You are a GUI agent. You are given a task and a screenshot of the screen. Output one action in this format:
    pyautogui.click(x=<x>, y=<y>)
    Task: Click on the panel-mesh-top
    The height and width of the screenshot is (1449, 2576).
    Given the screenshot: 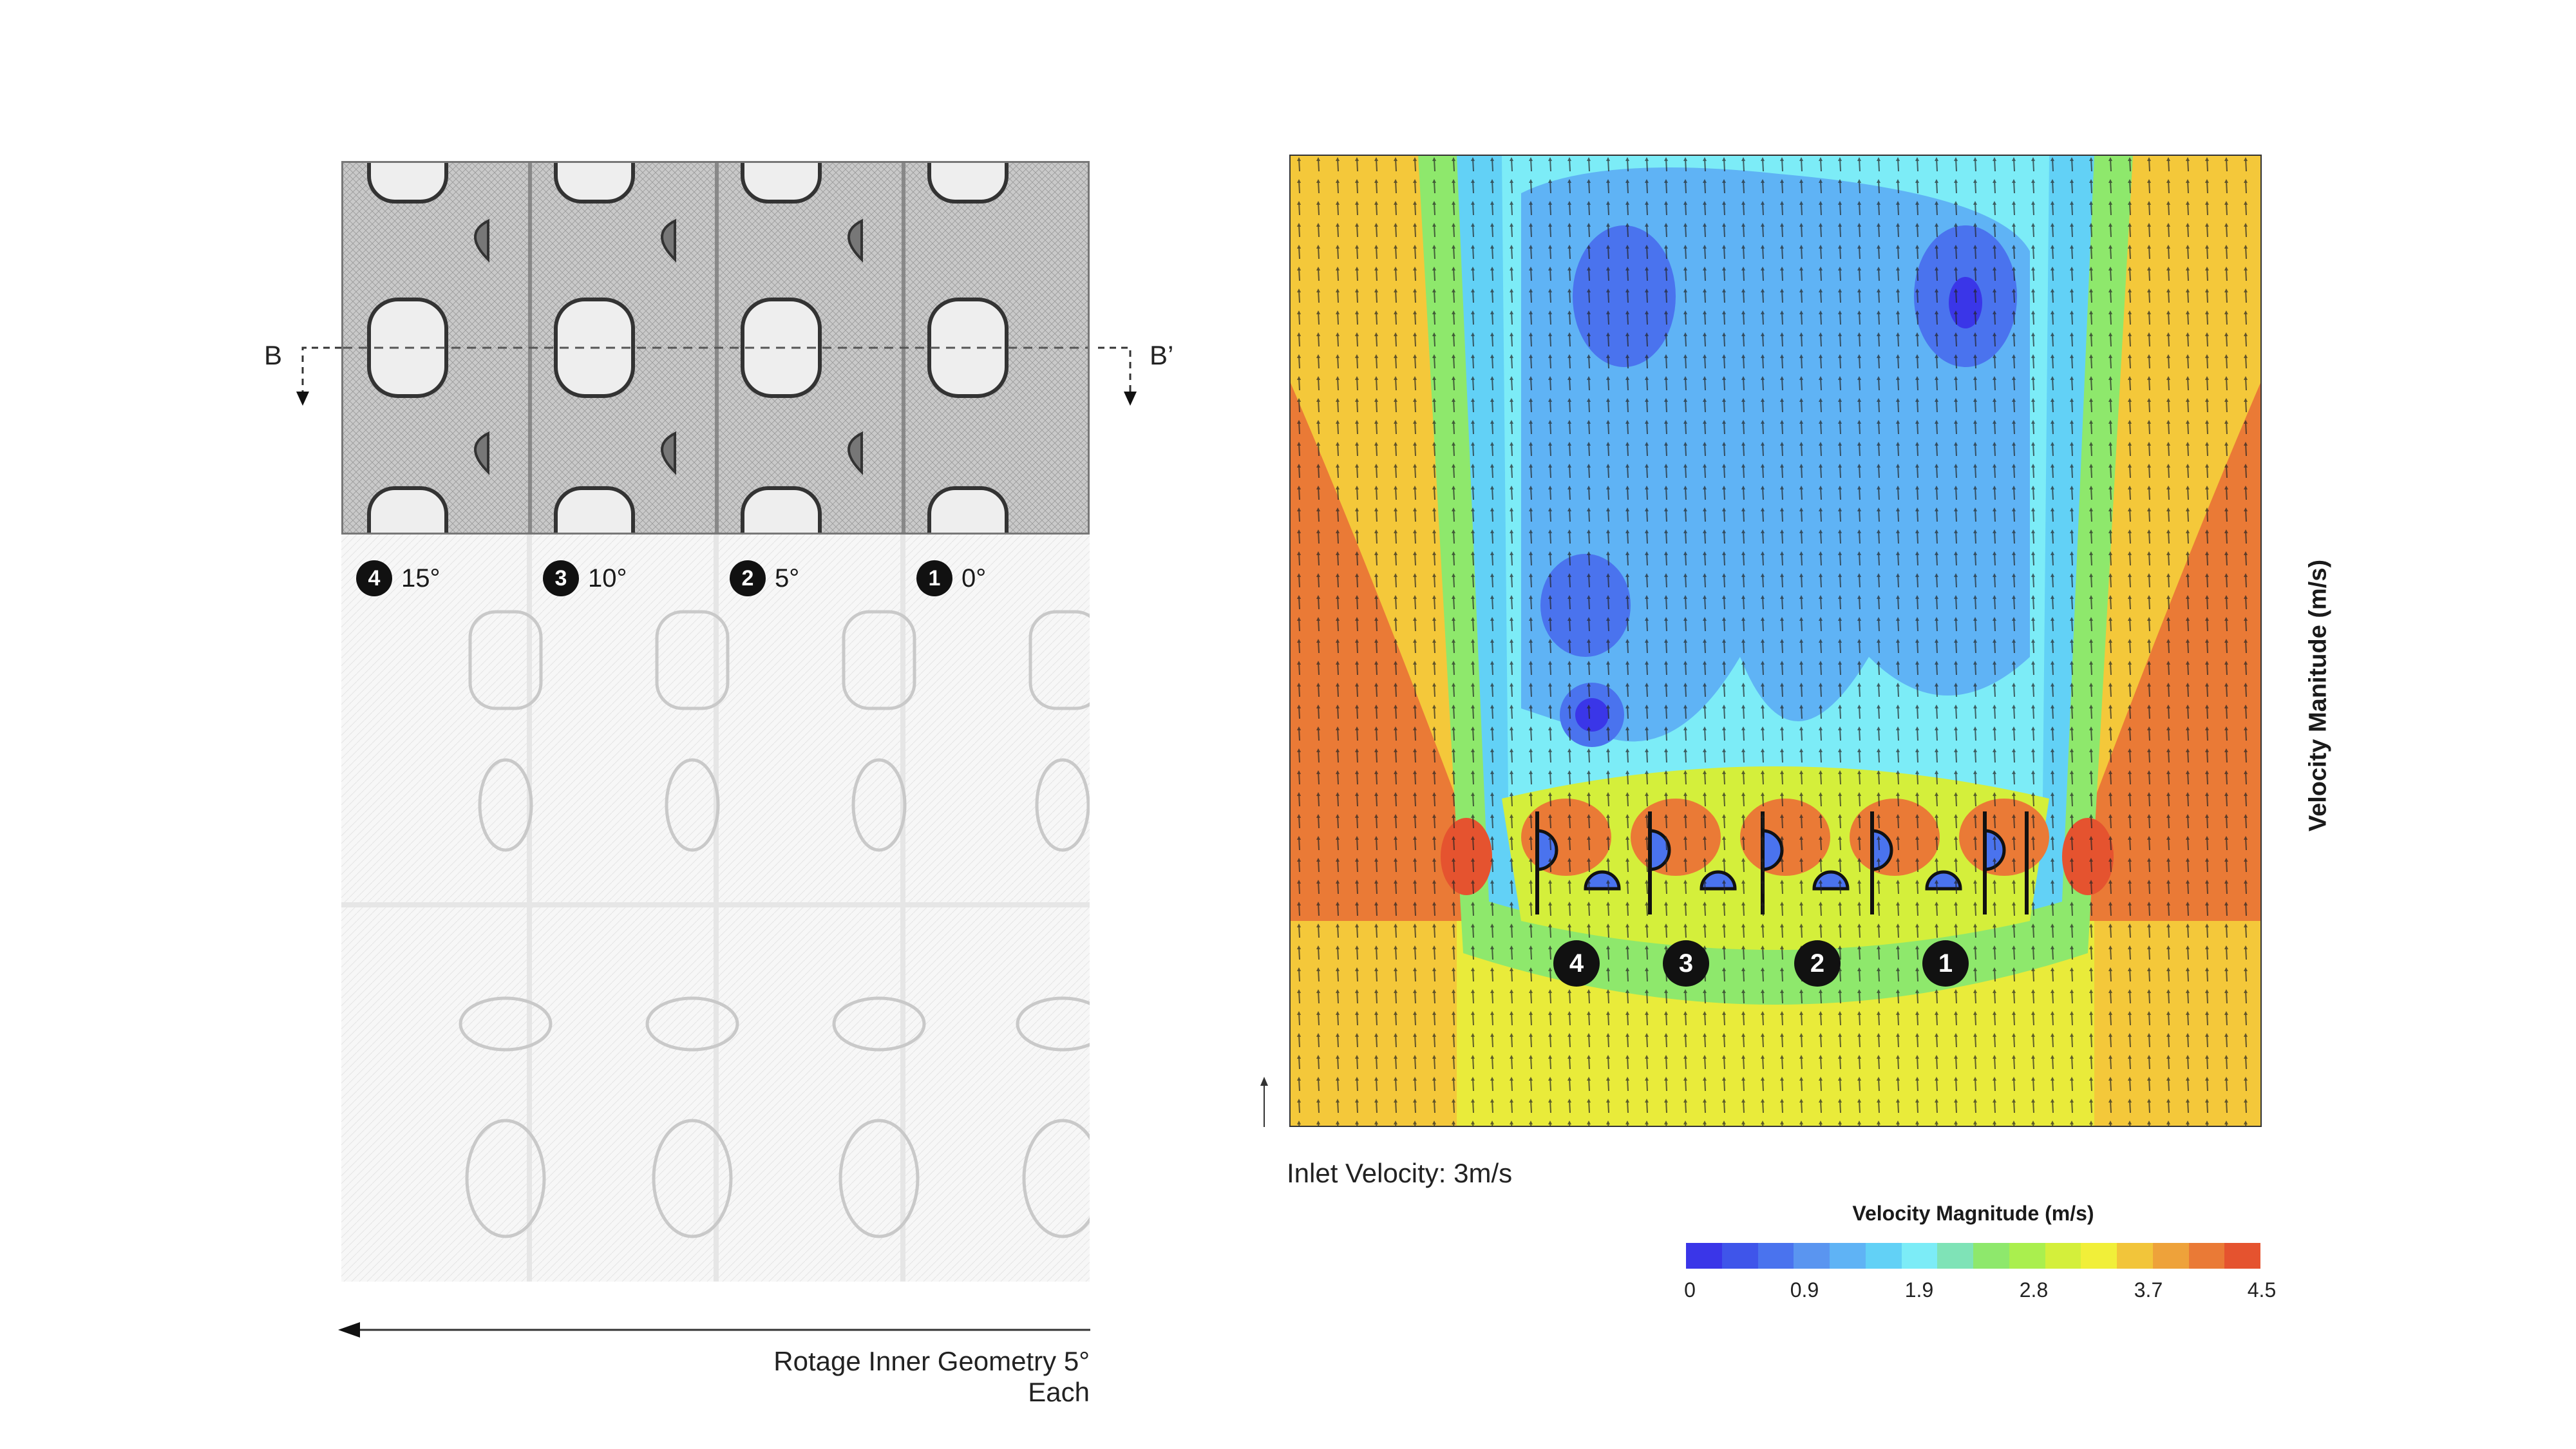 What is the action you would take?
    pyautogui.click(x=716, y=348)
    